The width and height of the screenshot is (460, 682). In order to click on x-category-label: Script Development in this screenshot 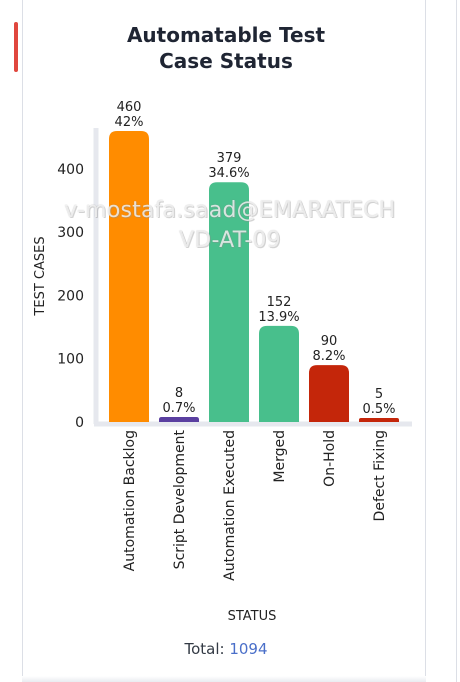, I will do `click(180, 499)`.